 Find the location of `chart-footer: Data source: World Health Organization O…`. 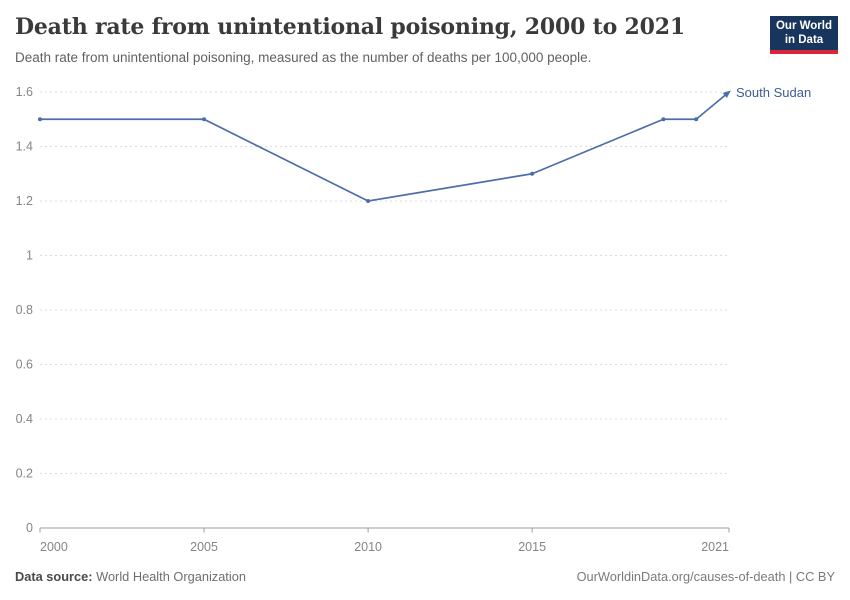

chart-footer: Data source: World Health Organization O… is located at coordinates (425, 576).